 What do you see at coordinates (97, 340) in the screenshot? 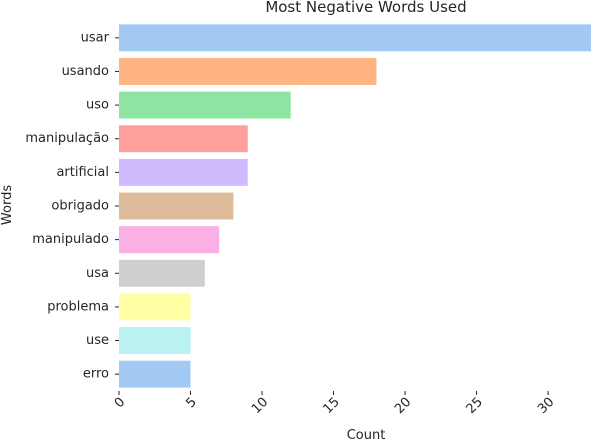
I see `y-tick-label: use` at bounding box center [97, 340].